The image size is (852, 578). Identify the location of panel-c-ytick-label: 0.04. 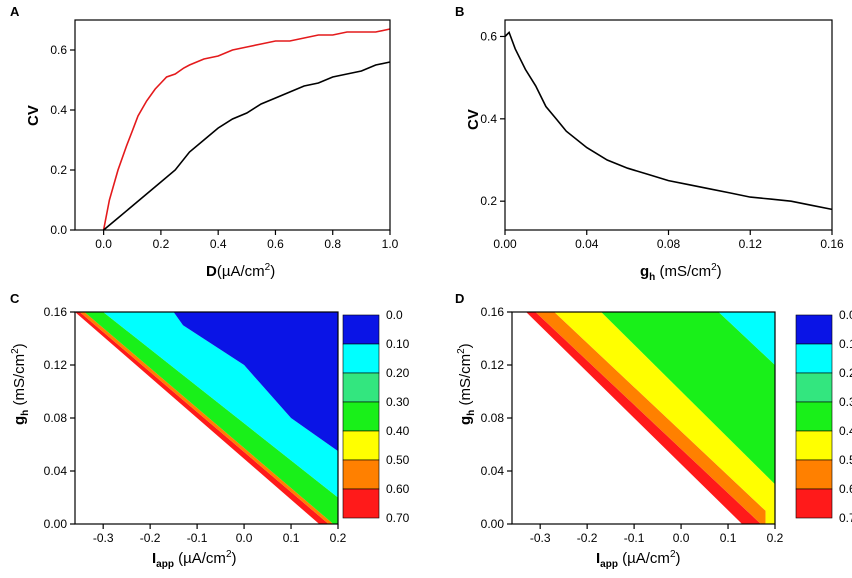
(56, 471).